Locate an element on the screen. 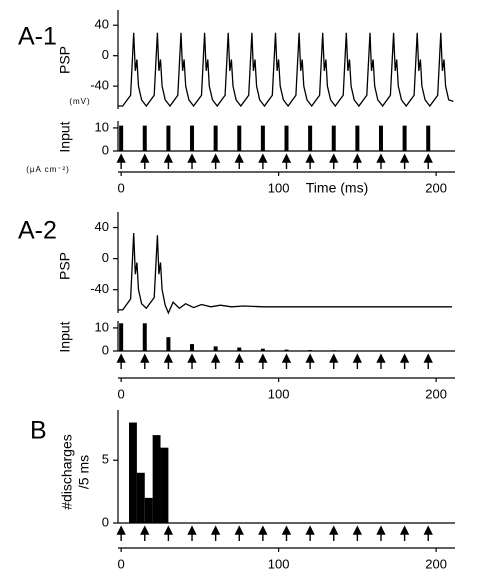 Image resolution: width=477 pixels, height=587 pixels. panel-label: B is located at coordinates (38, 431).